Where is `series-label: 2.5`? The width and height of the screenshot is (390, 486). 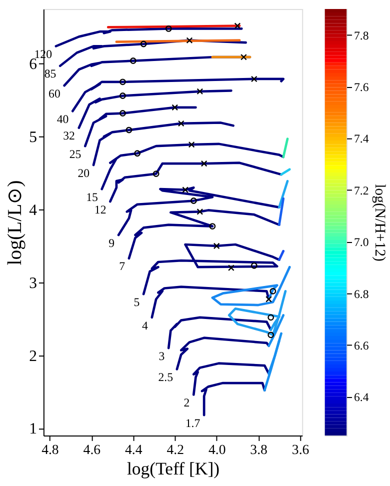
series-label: 2.5 is located at coordinates (166, 377).